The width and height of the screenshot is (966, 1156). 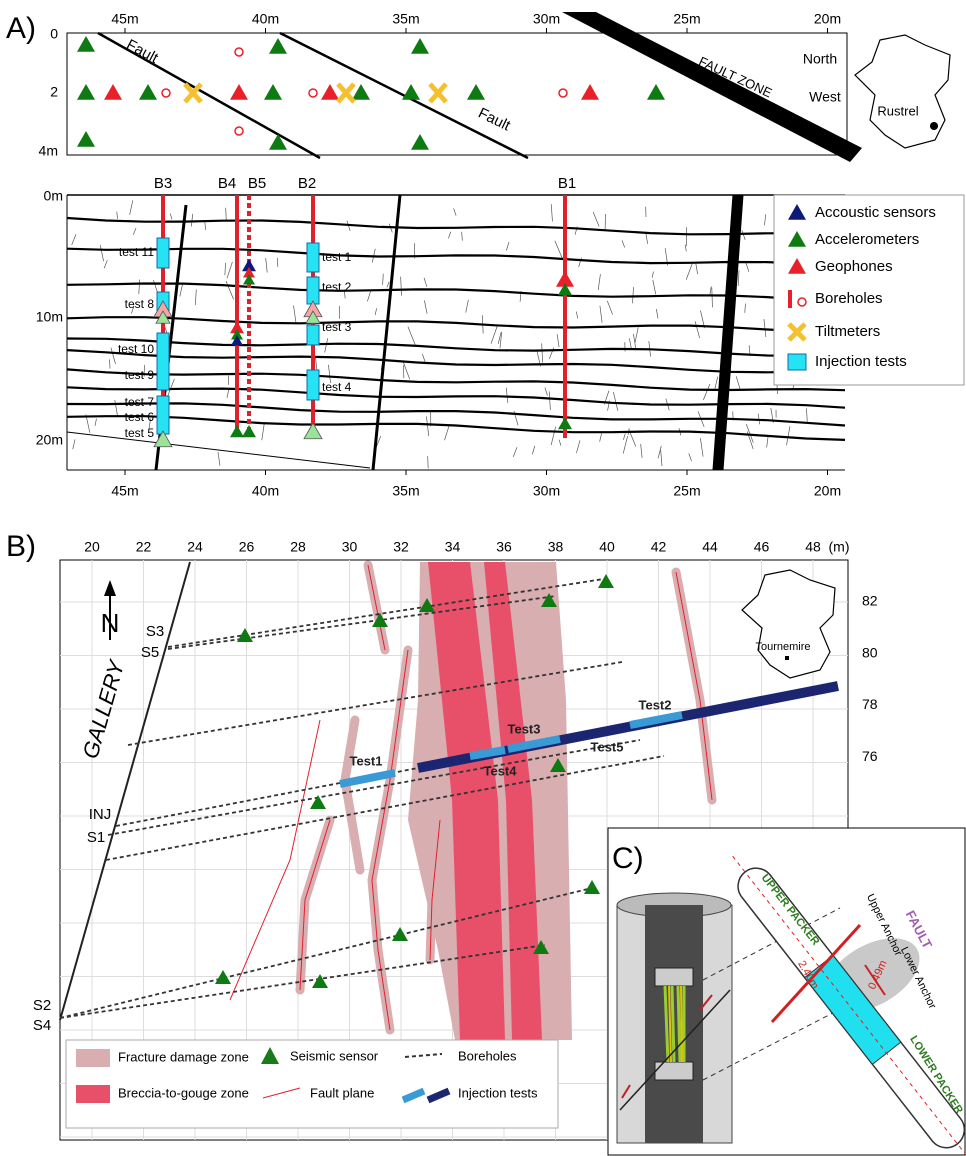 I want to click on test-label: test 8, so click(x=140, y=304).